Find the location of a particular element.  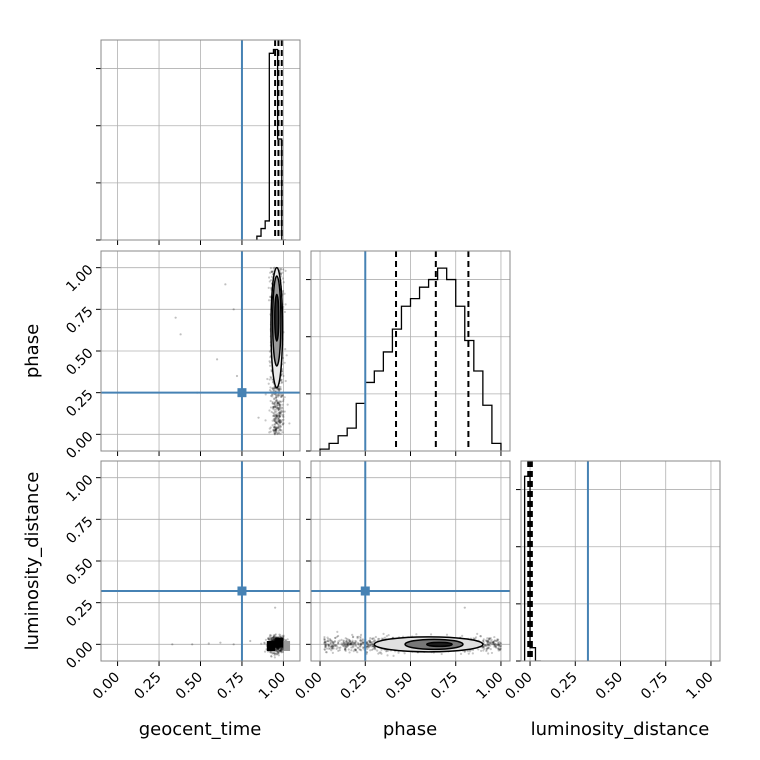

x-geocent-time-xtick-label-0: 0.00 is located at coordinates (106, 685).